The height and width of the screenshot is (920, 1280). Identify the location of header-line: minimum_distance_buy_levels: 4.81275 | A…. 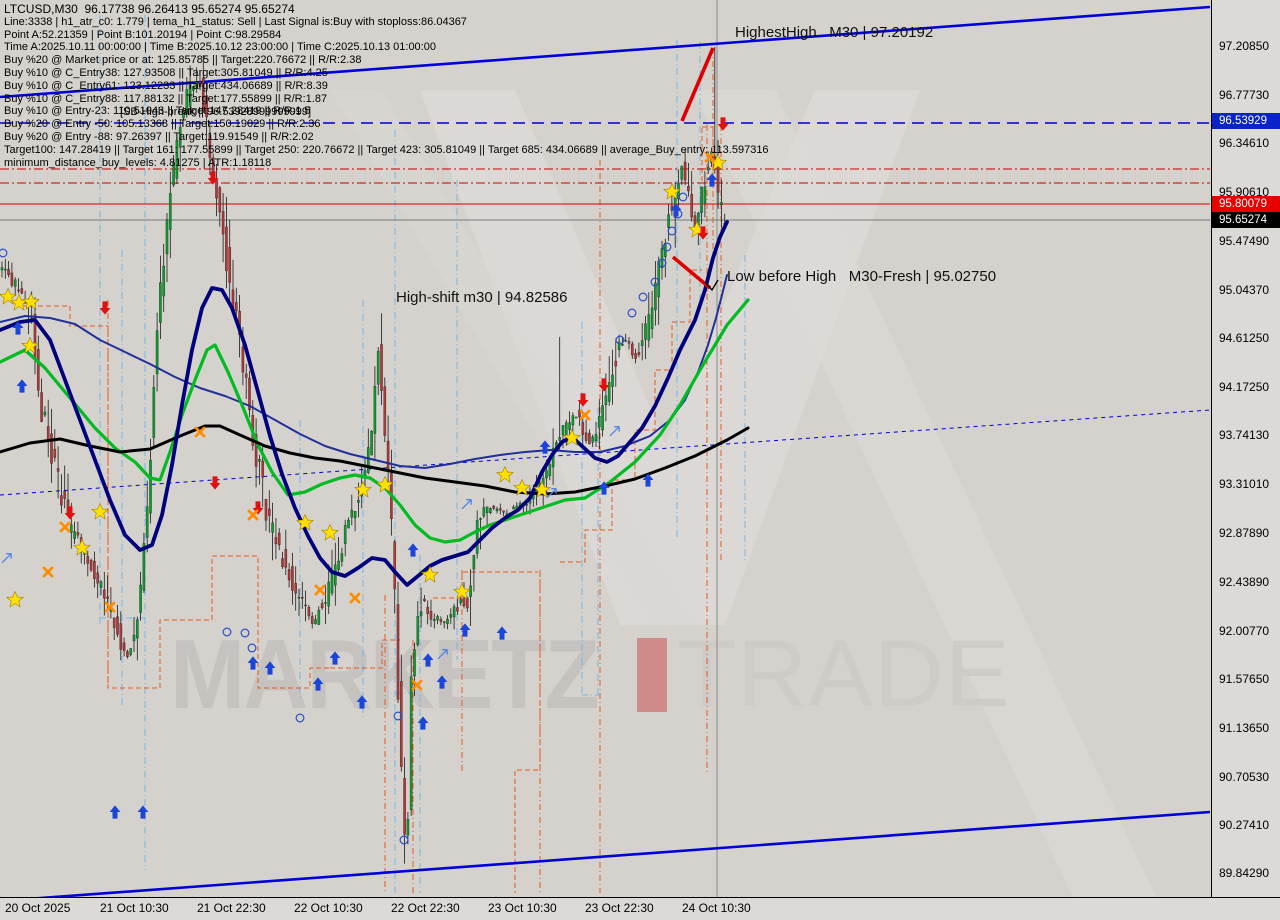
(138, 162).